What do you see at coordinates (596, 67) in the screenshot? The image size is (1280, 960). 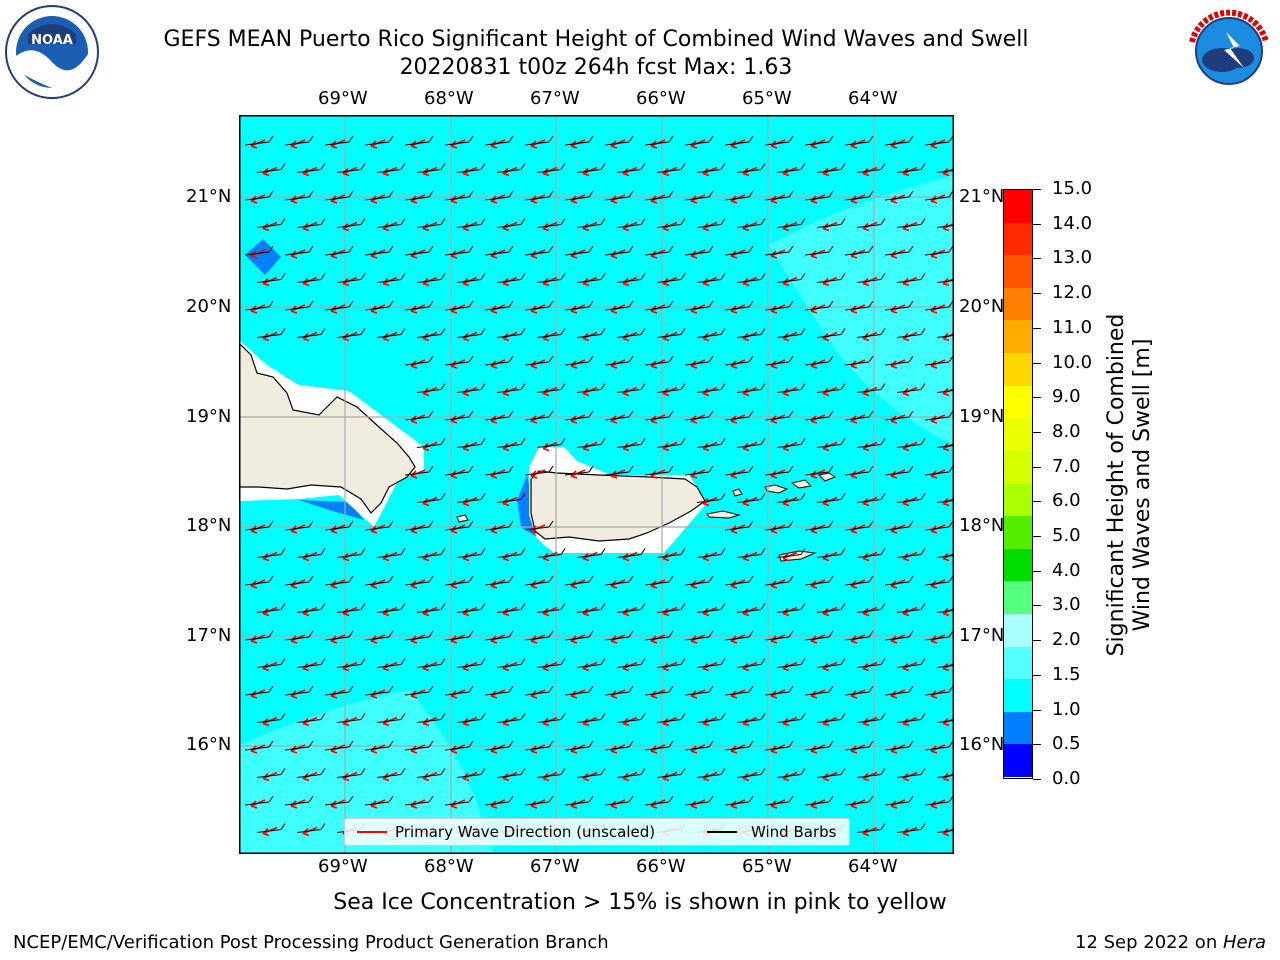 I see `chart-subtitle: 20220831 t00z 264h fcst Max: 1.63` at bounding box center [596, 67].